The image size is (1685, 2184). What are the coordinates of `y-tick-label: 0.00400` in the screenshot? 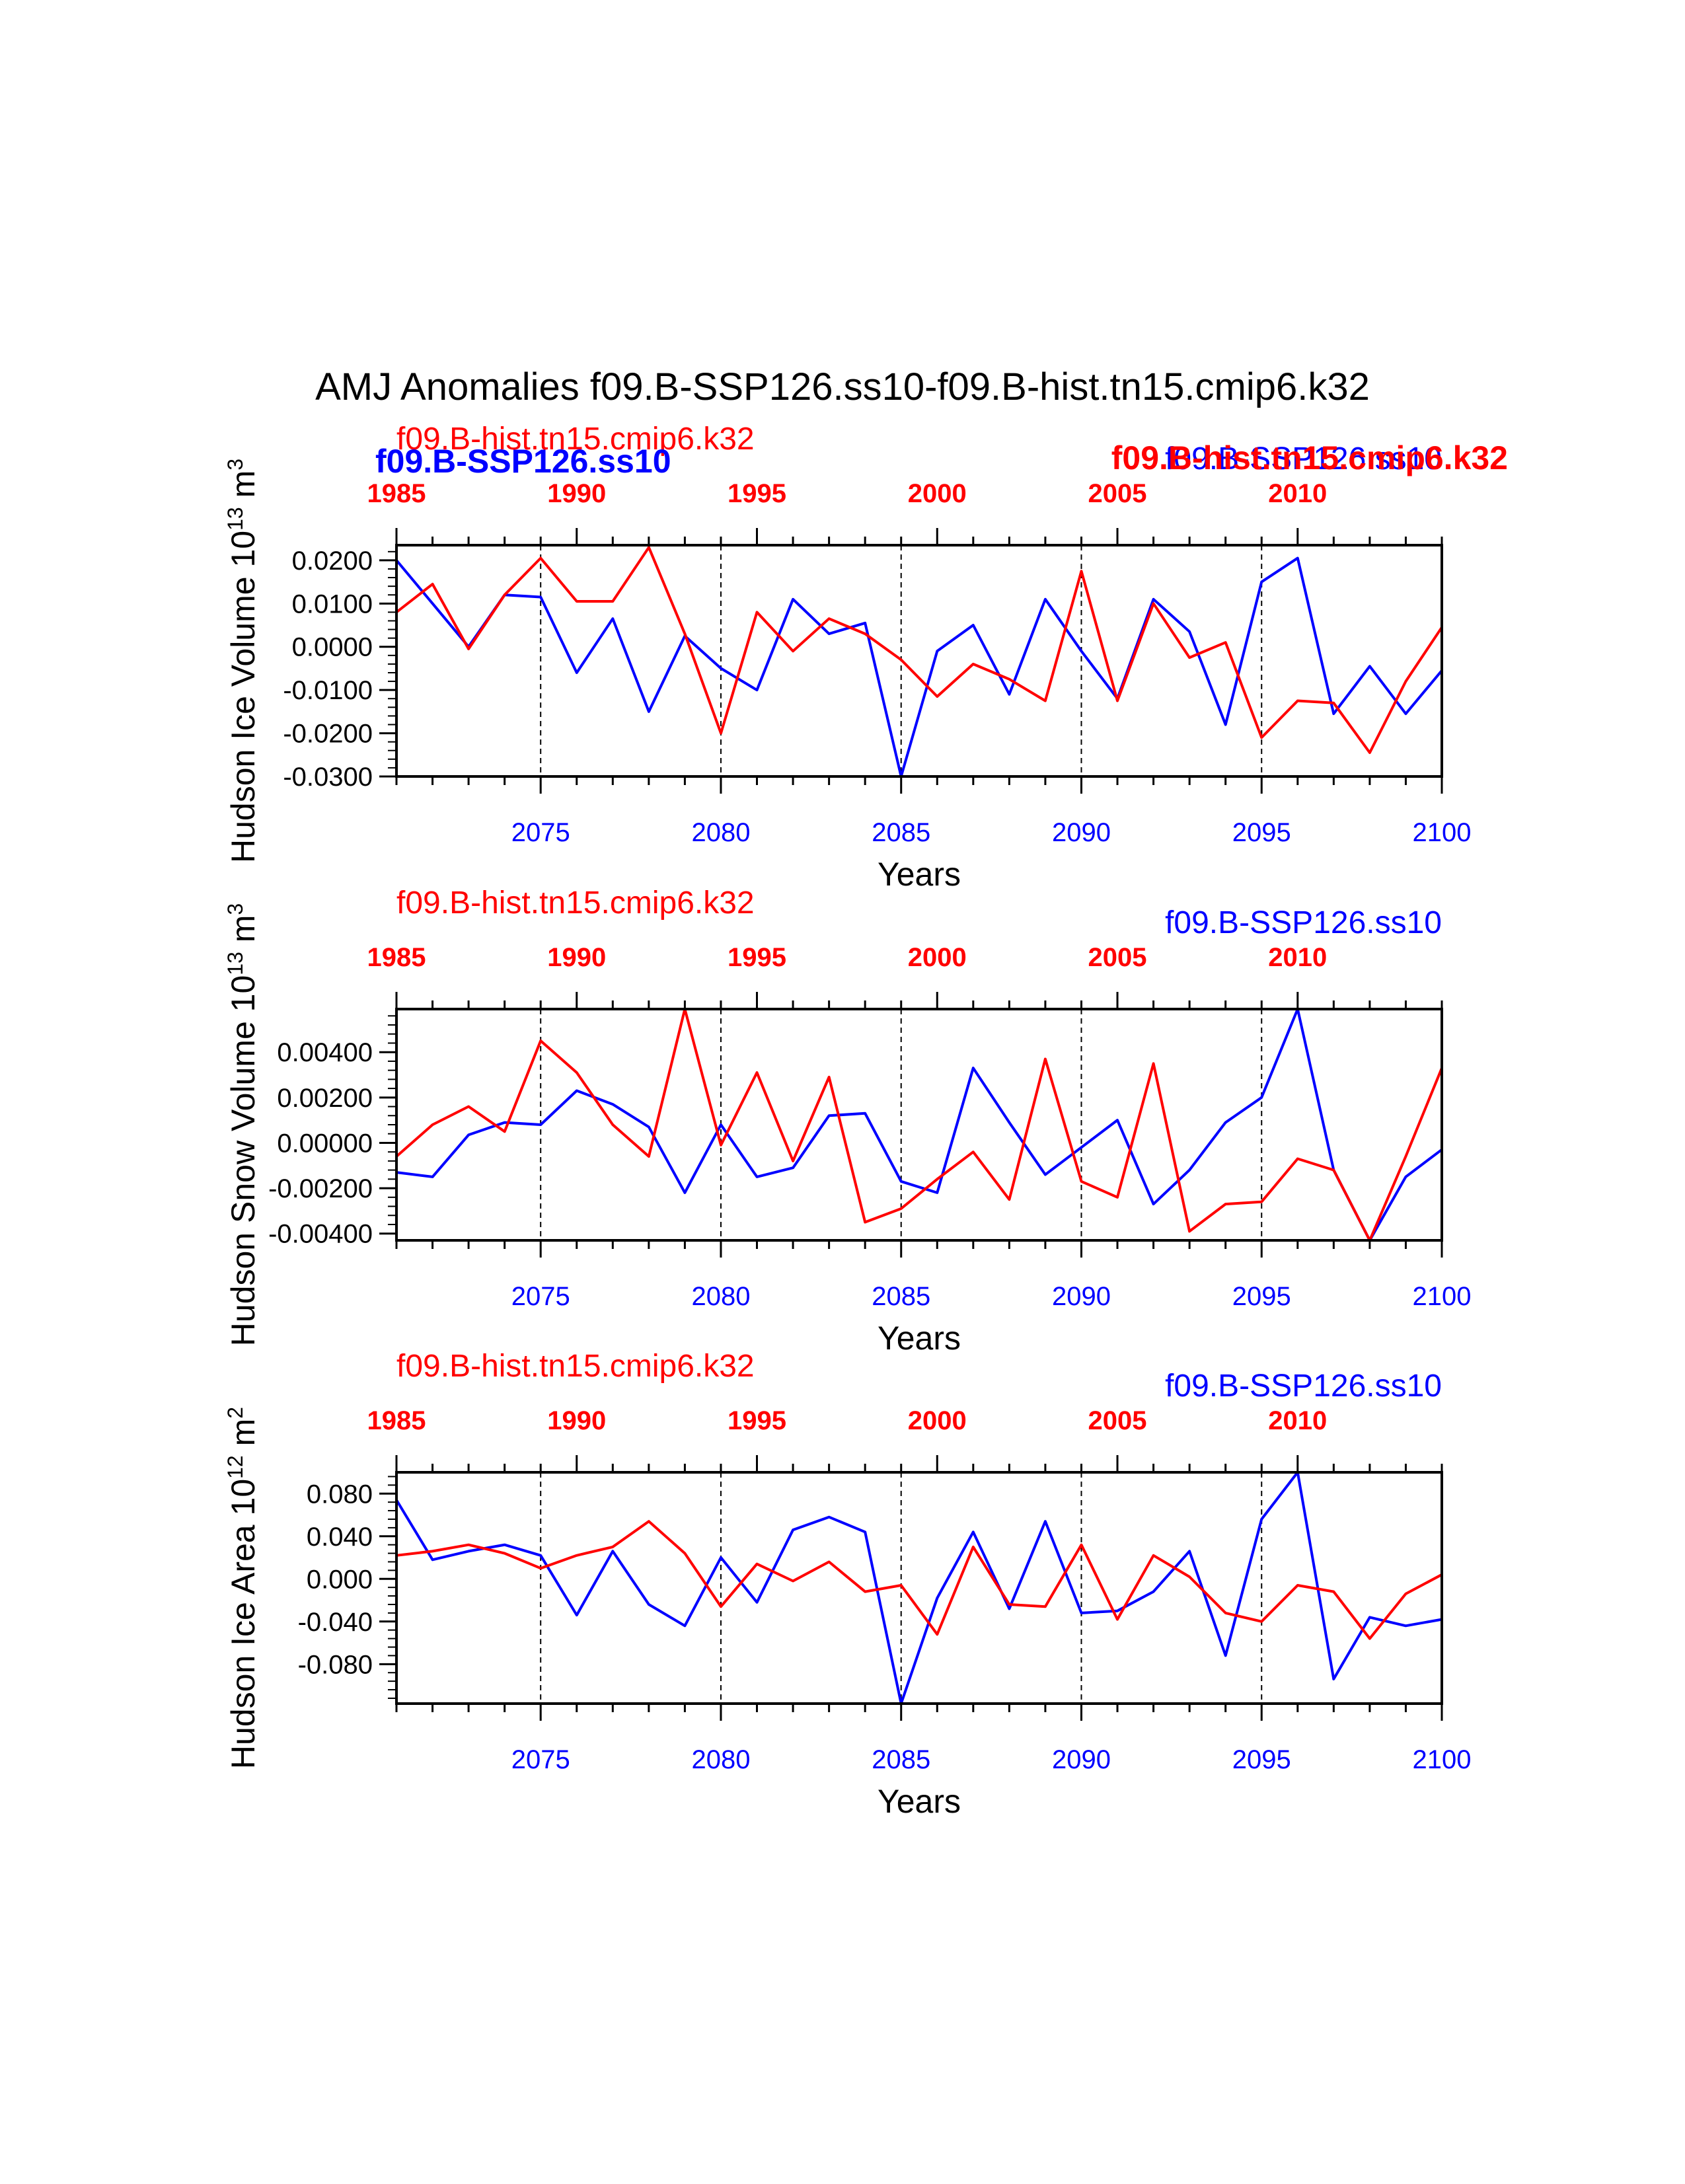 It's located at (325, 1052).